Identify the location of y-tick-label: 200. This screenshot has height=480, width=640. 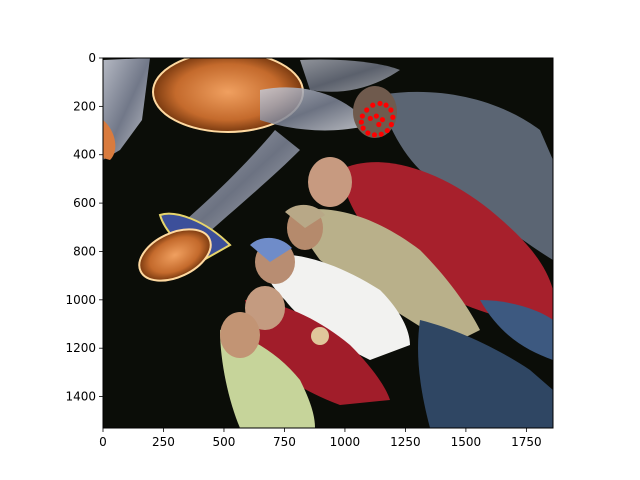
(84, 106).